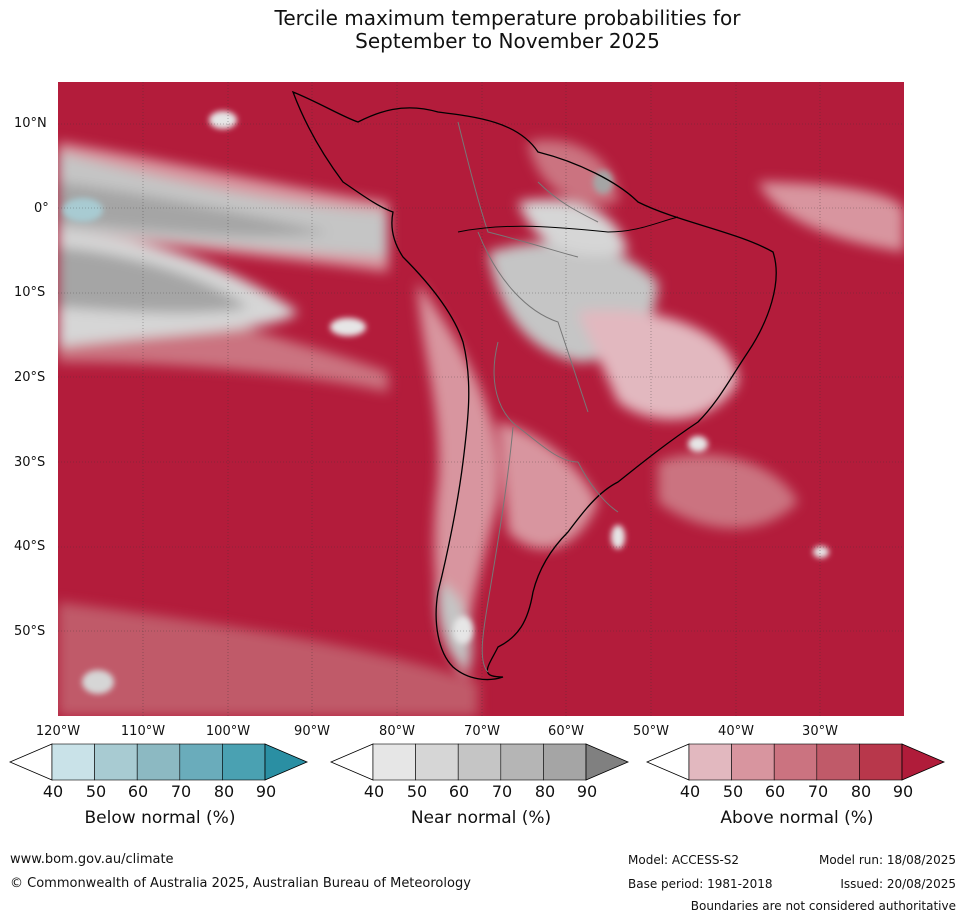  Describe the element at coordinates (545, 791) in the screenshot. I see `near-tick-80: 80` at that location.